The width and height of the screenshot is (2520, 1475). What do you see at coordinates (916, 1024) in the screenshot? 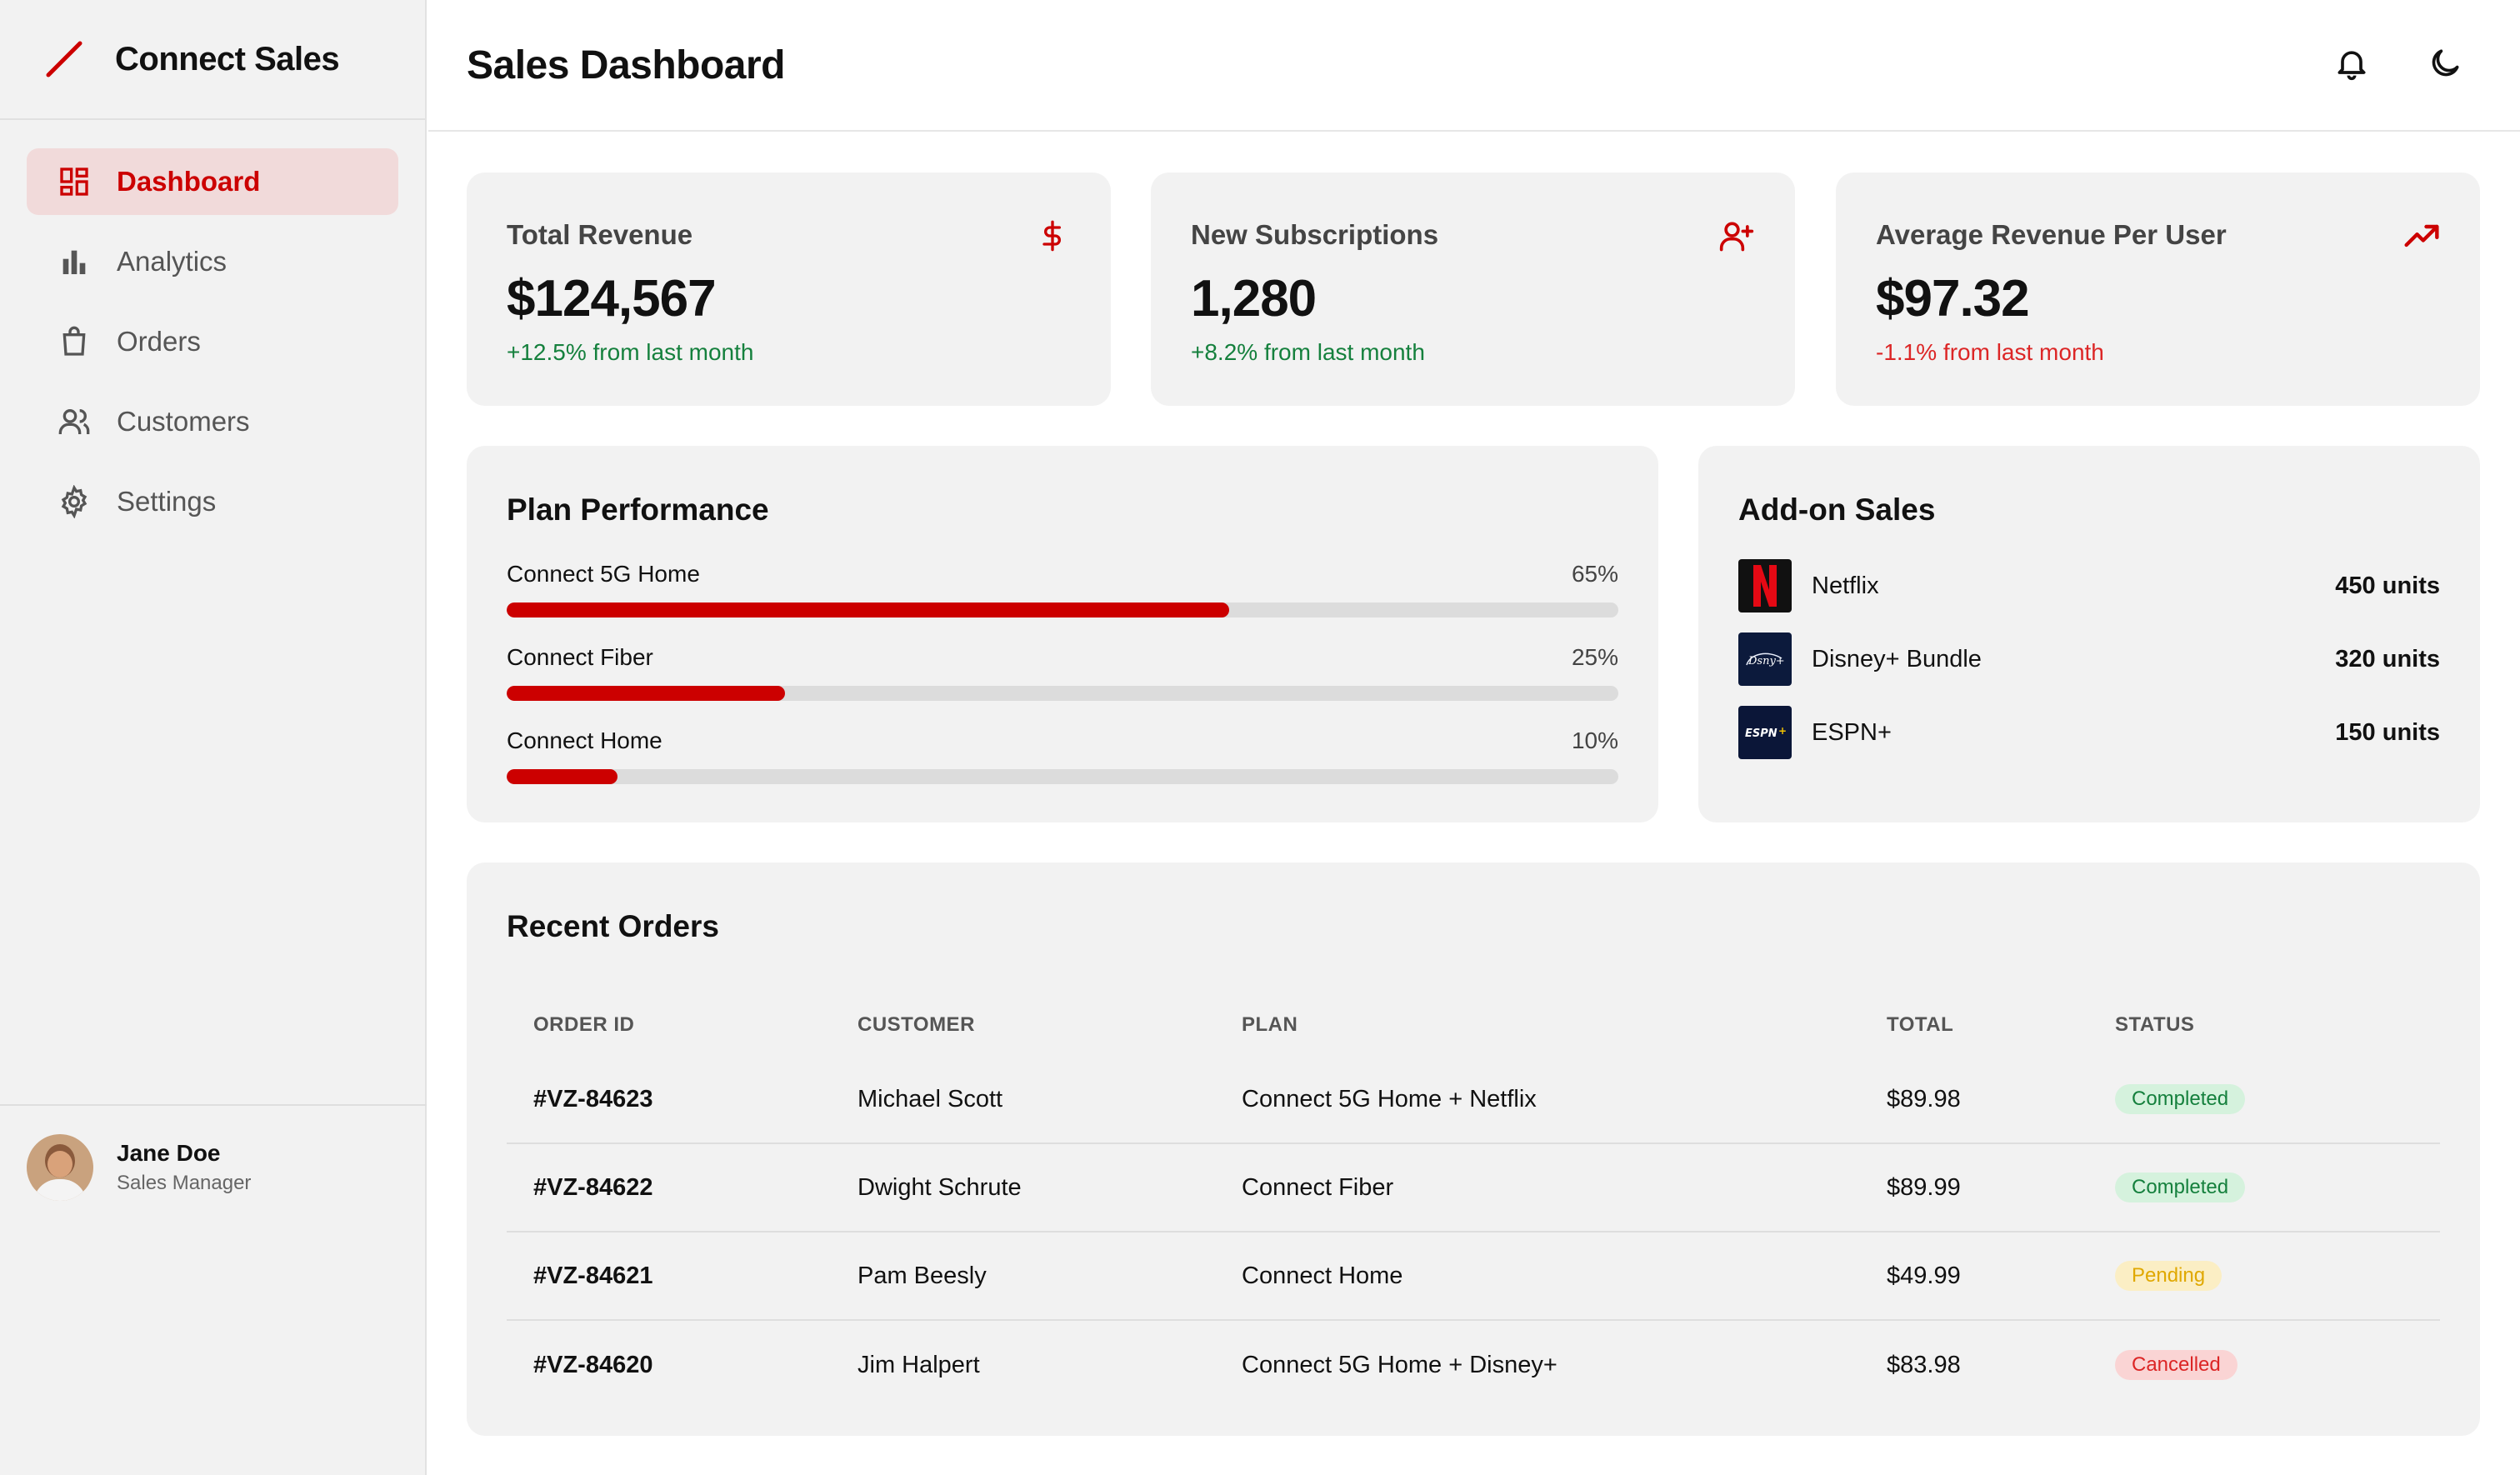
I see `column-header: CUSTOMER` at bounding box center [916, 1024].